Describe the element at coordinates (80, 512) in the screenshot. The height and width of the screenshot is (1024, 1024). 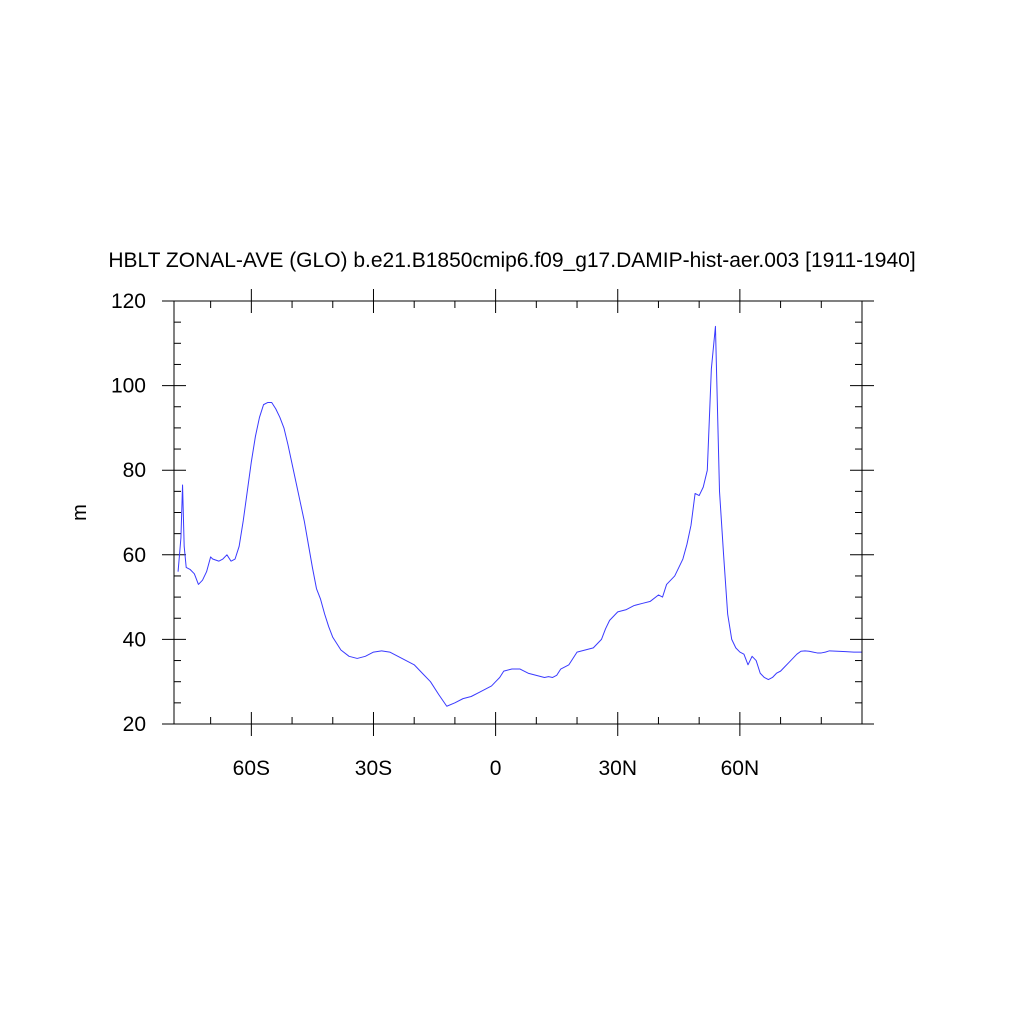
I see `y-axis-label: m` at that location.